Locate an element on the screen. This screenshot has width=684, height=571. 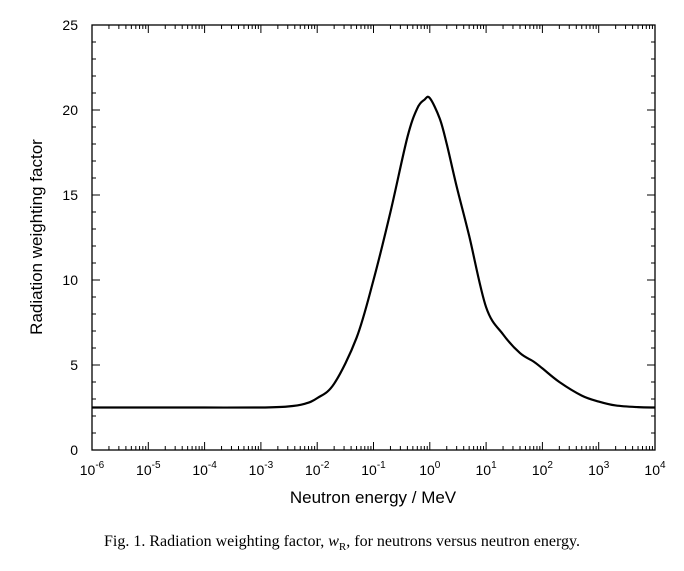
caption-prefix: Fig. 1. Radiation weighting factor, is located at coordinates (216, 541).